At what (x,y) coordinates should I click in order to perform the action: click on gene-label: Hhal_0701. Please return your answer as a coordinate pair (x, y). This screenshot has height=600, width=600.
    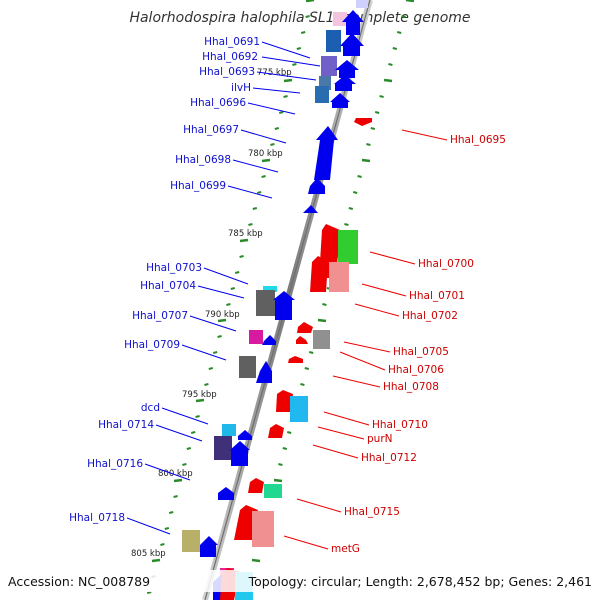
    Looking at the image, I should click on (437, 296).